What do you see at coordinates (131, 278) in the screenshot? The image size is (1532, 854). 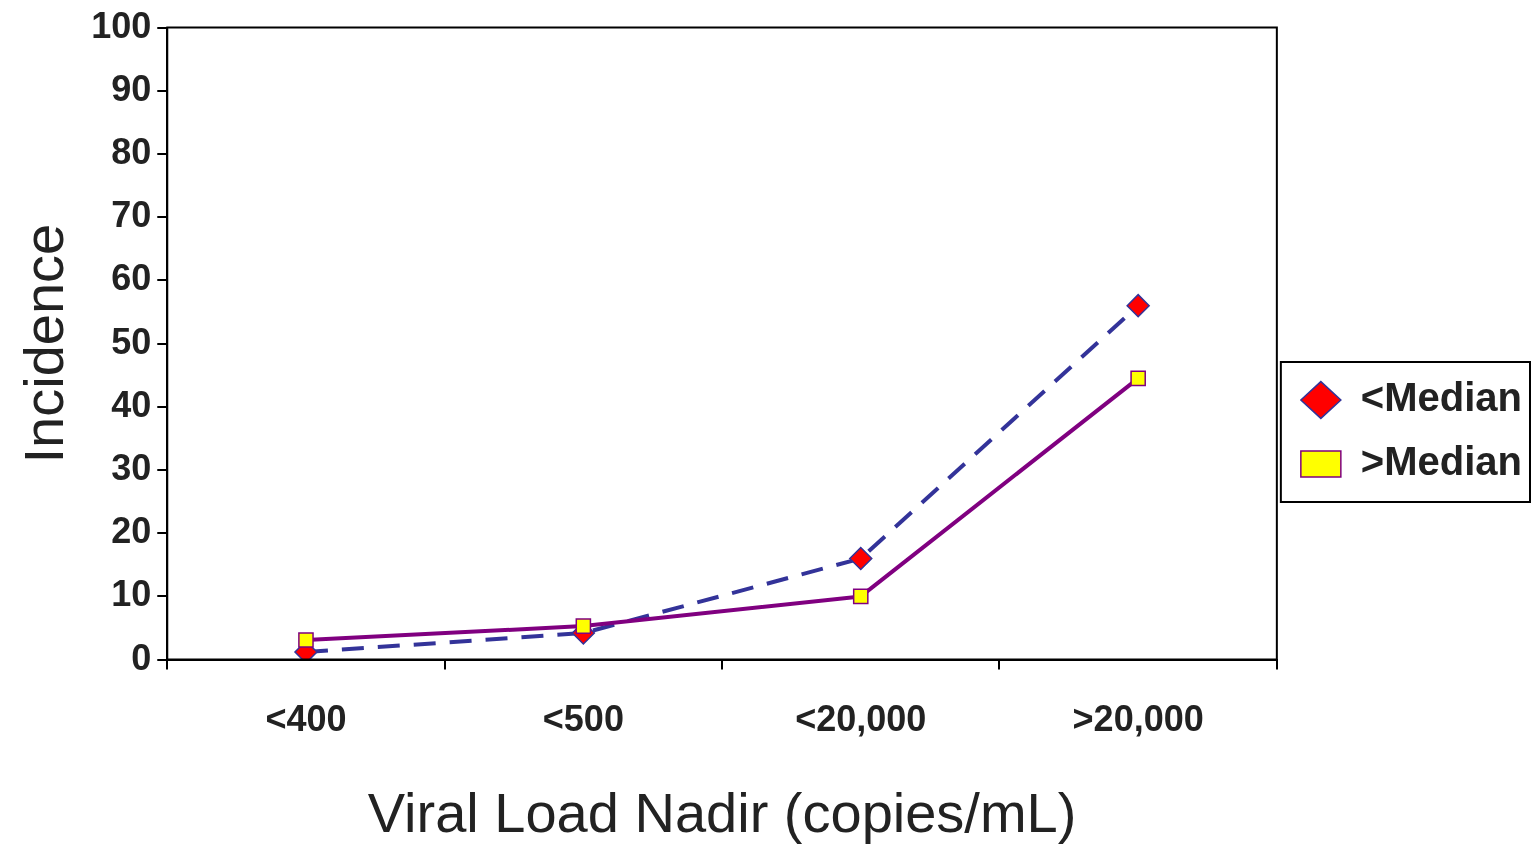 I see `y-tick-label: 60` at bounding box center [131, 278].